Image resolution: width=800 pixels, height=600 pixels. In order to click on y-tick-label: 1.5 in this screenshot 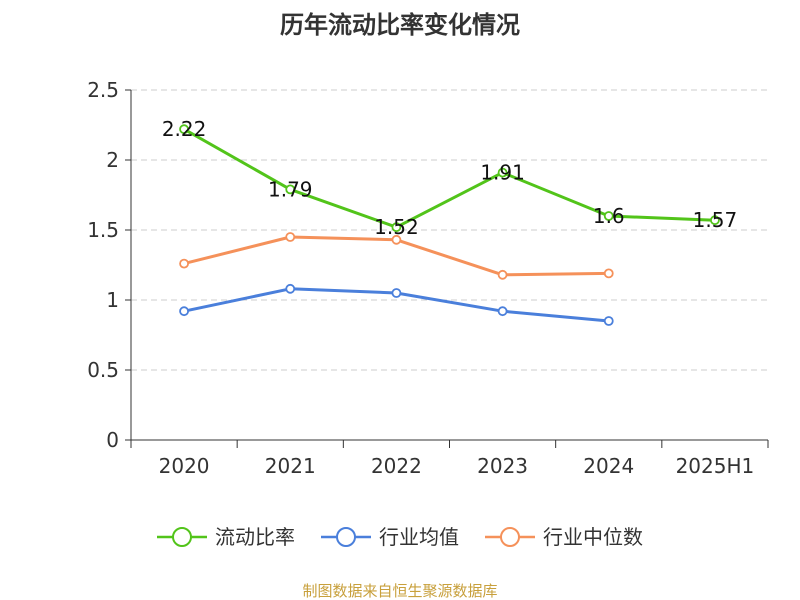, I will do `click(103, 230)`.